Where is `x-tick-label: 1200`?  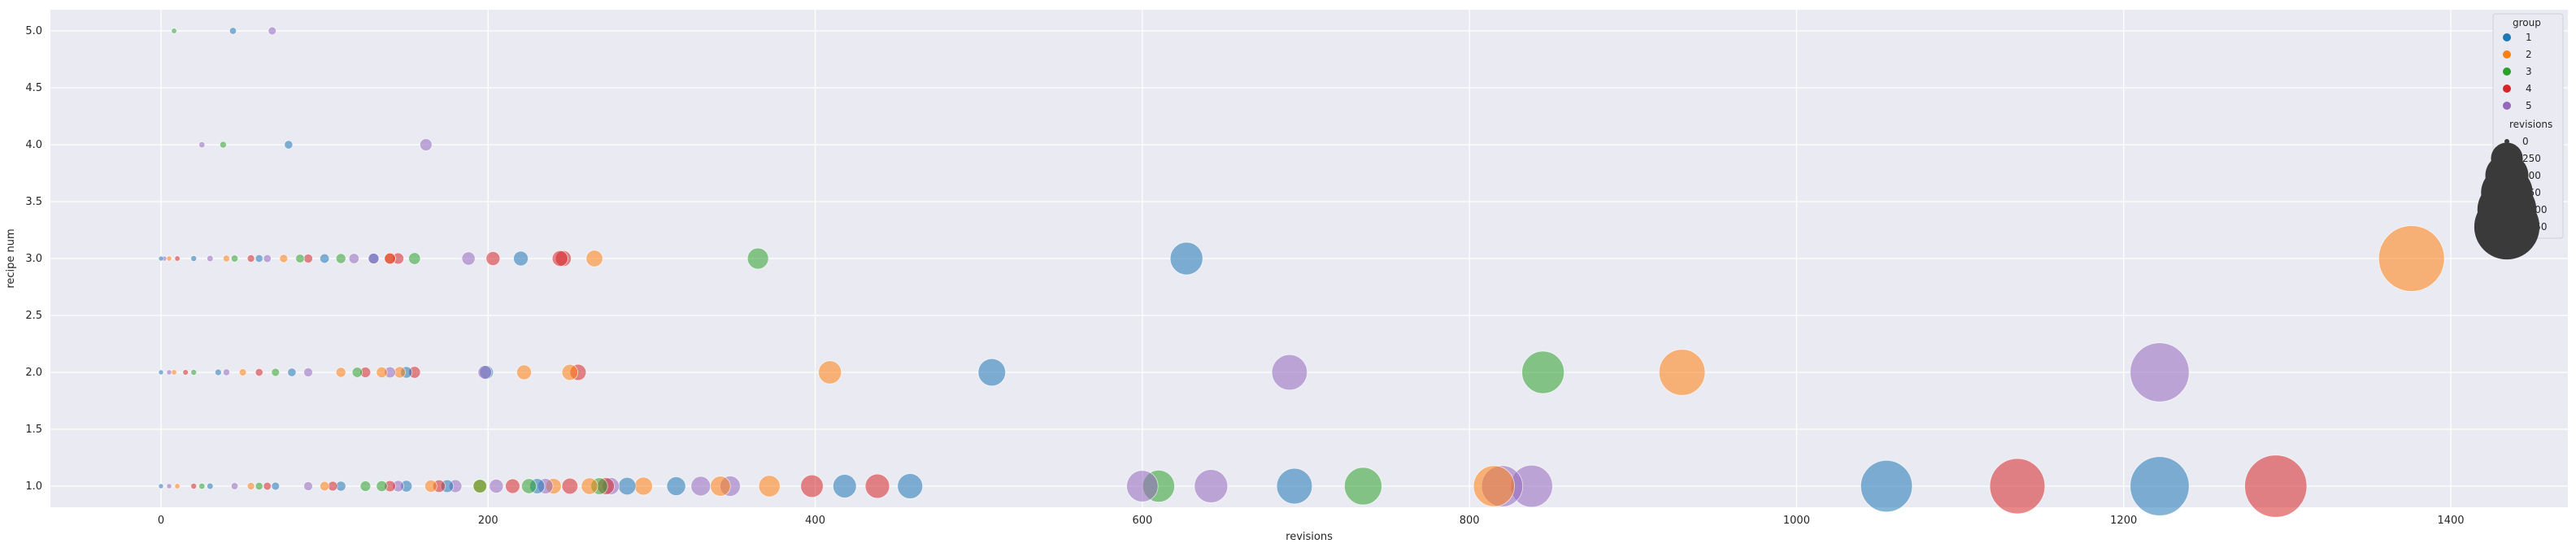 x-tick-label: 1200 is located at coordinates (2124, 521).